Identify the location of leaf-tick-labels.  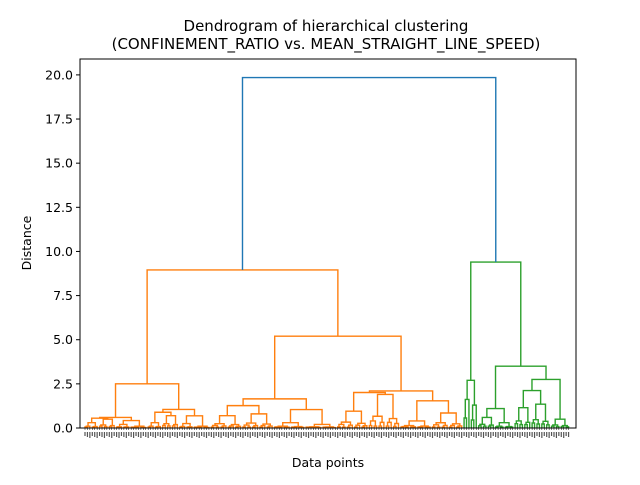
(326, 433).